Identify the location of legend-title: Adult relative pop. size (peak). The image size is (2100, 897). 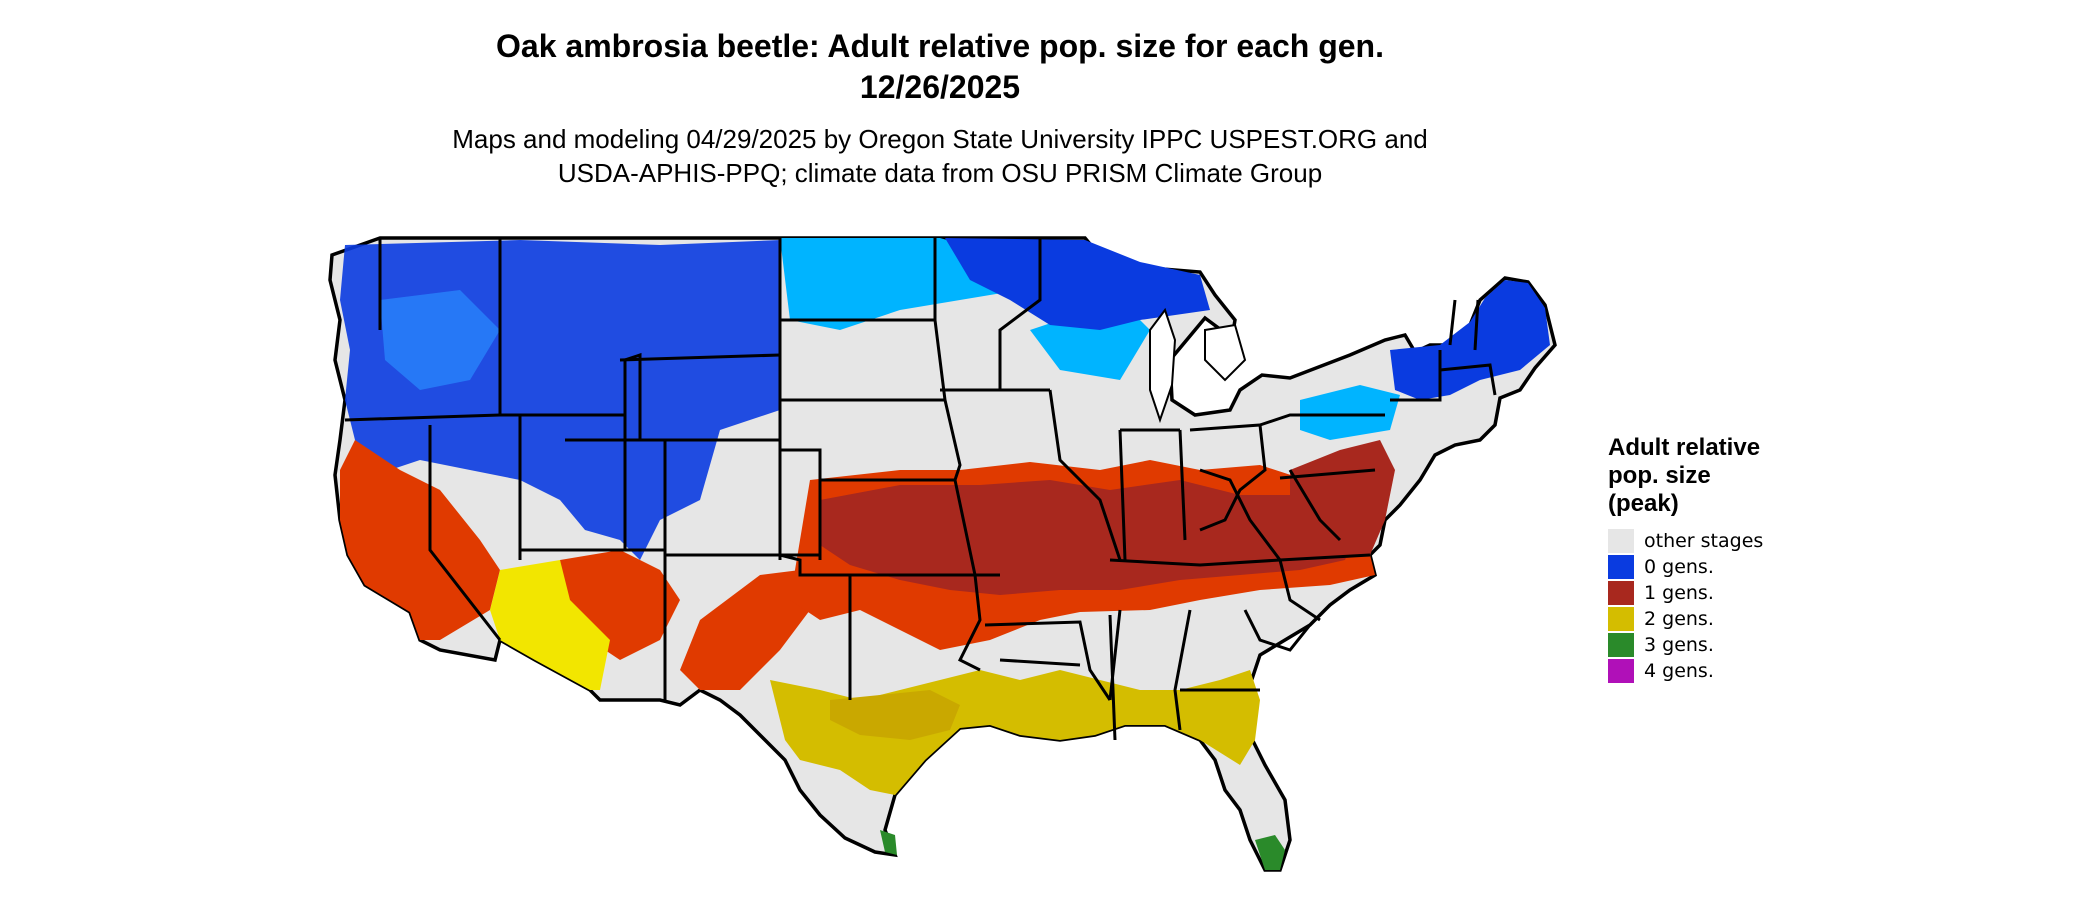
(1685, 476).